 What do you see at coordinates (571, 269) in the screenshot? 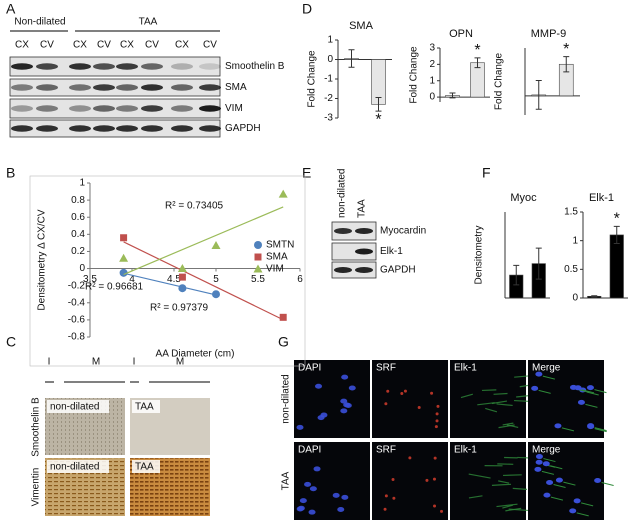
I see `y-tick-label: 0.5` at bounding box center [571, 269].